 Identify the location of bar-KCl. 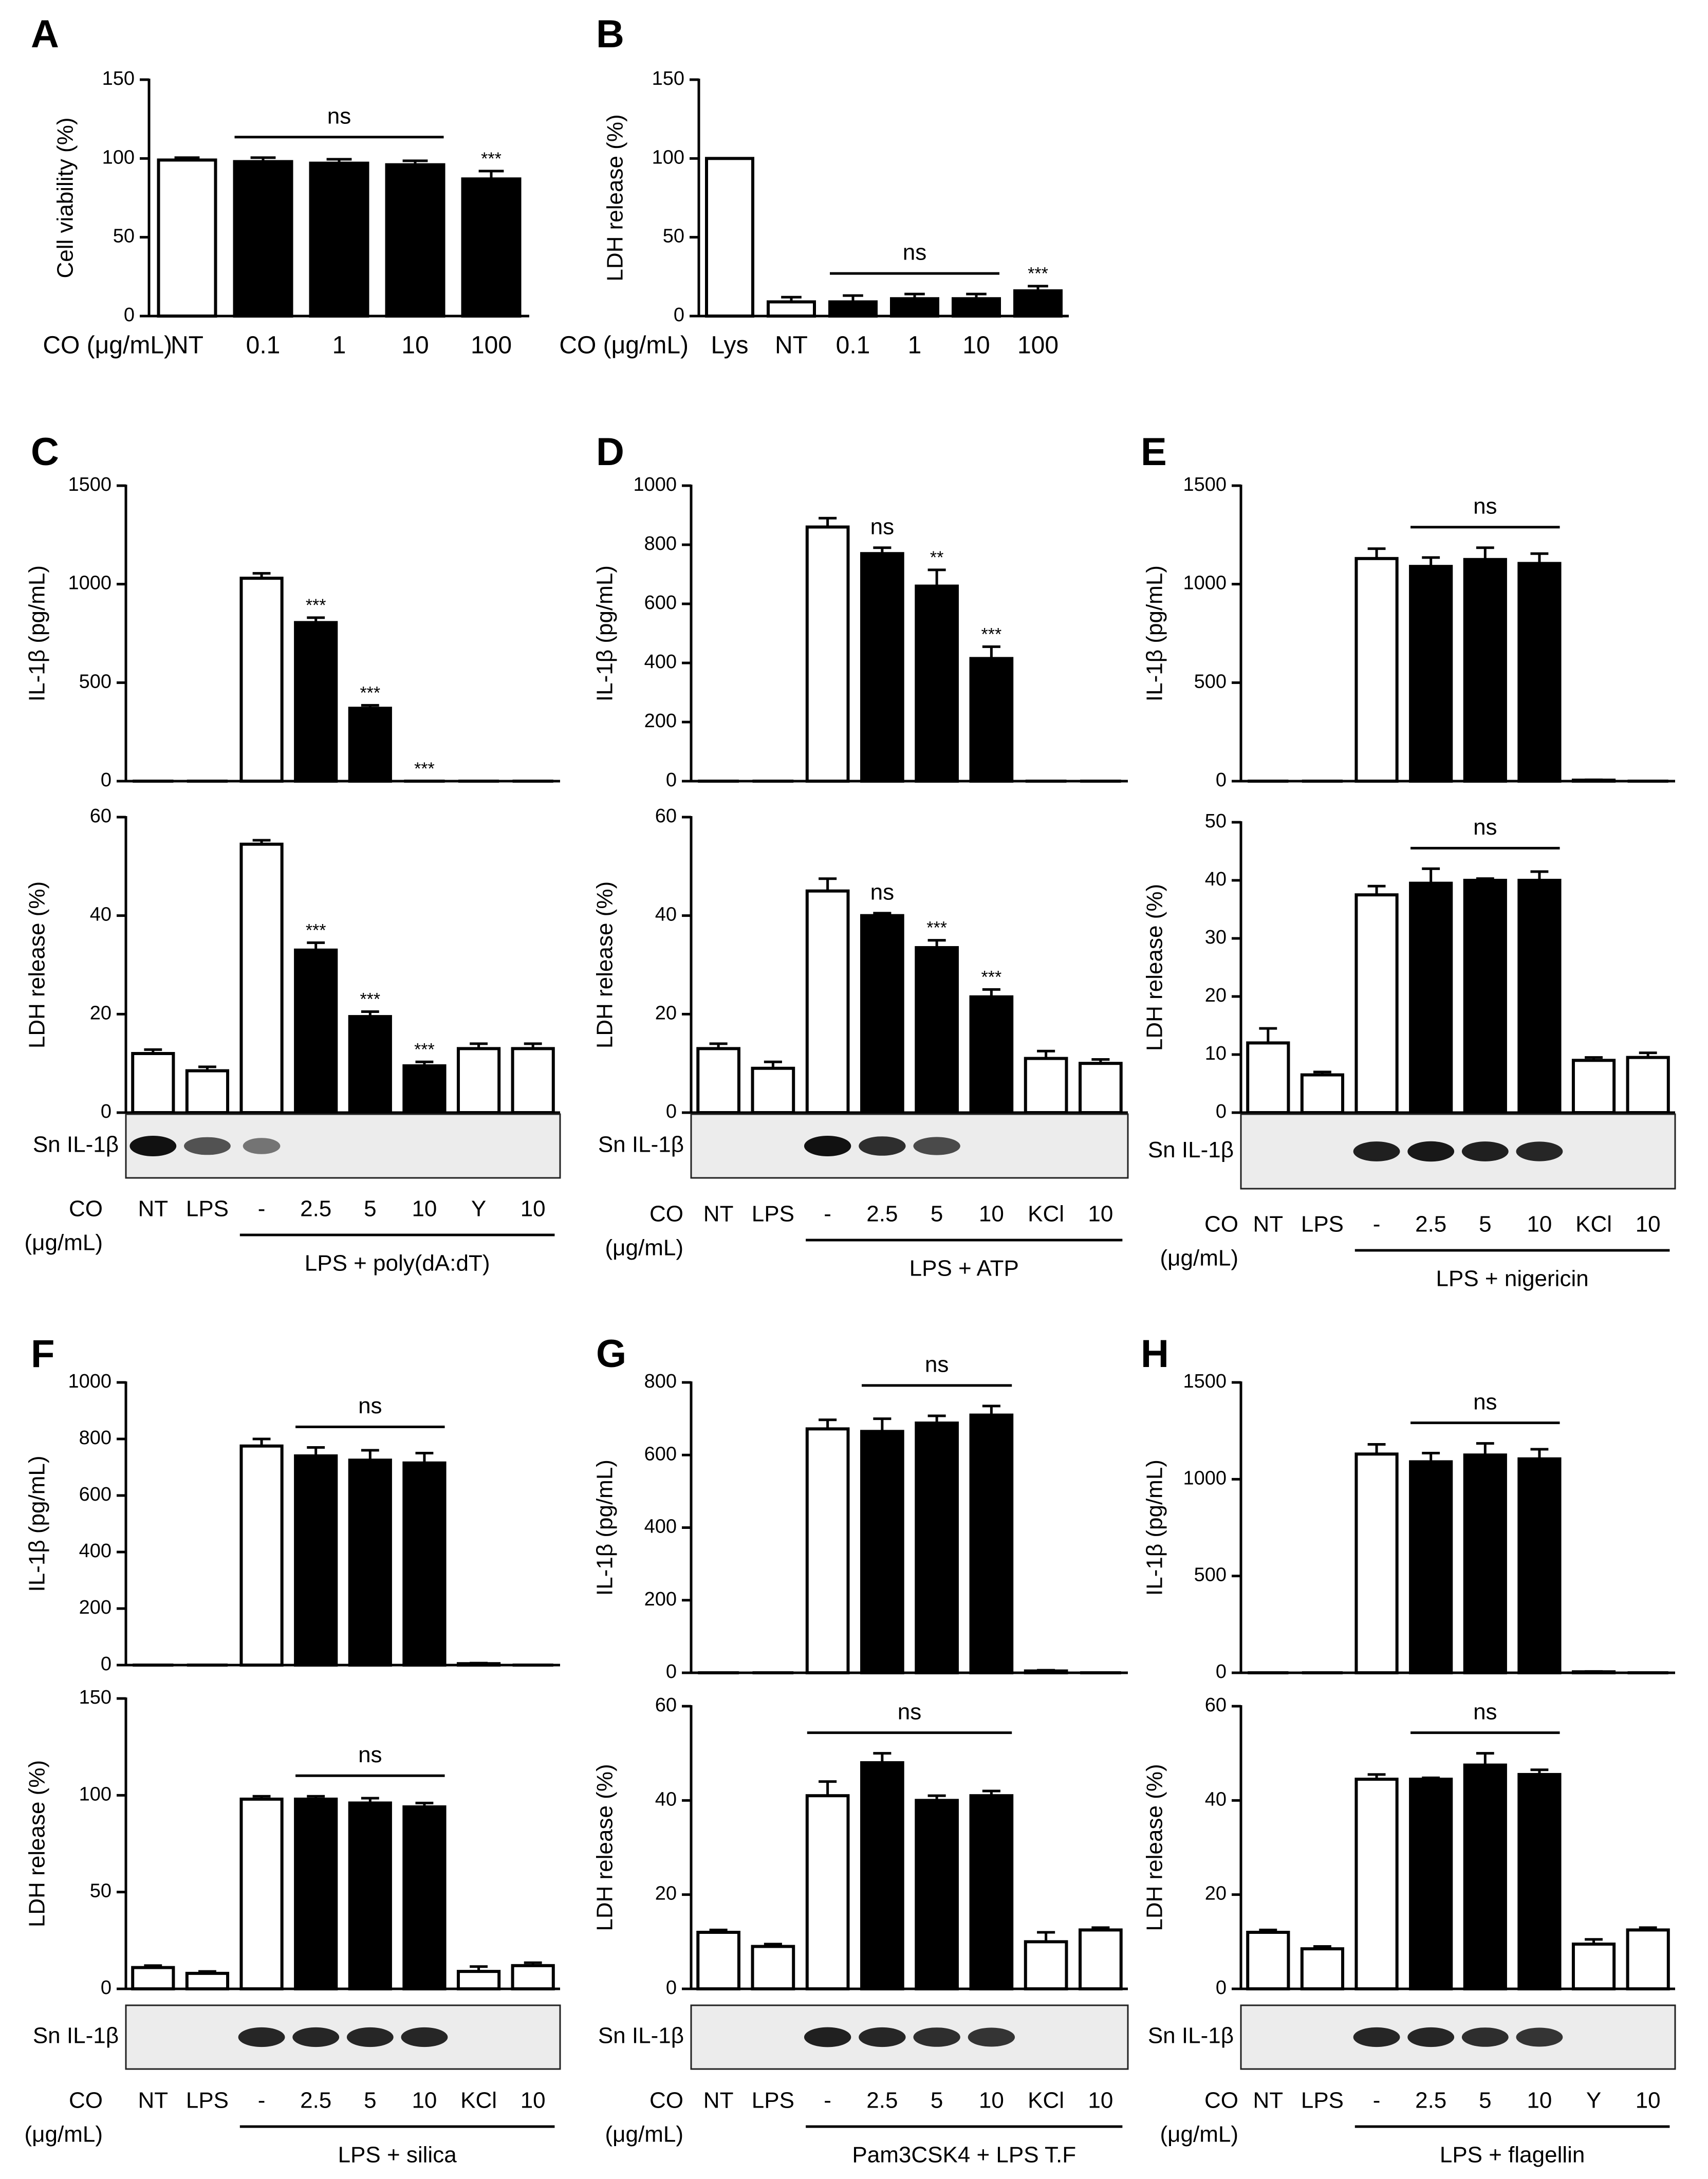
(1593, 1087).